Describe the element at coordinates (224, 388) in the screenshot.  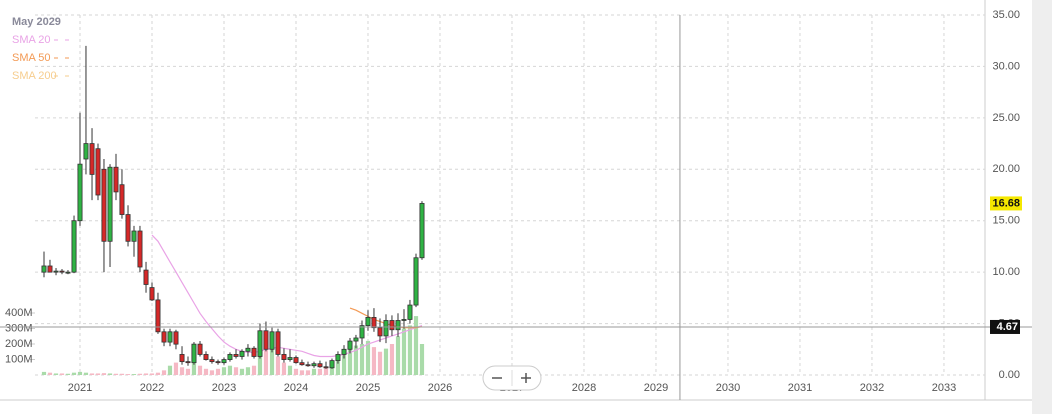
I see `x-tick-label: 2023` at that location.